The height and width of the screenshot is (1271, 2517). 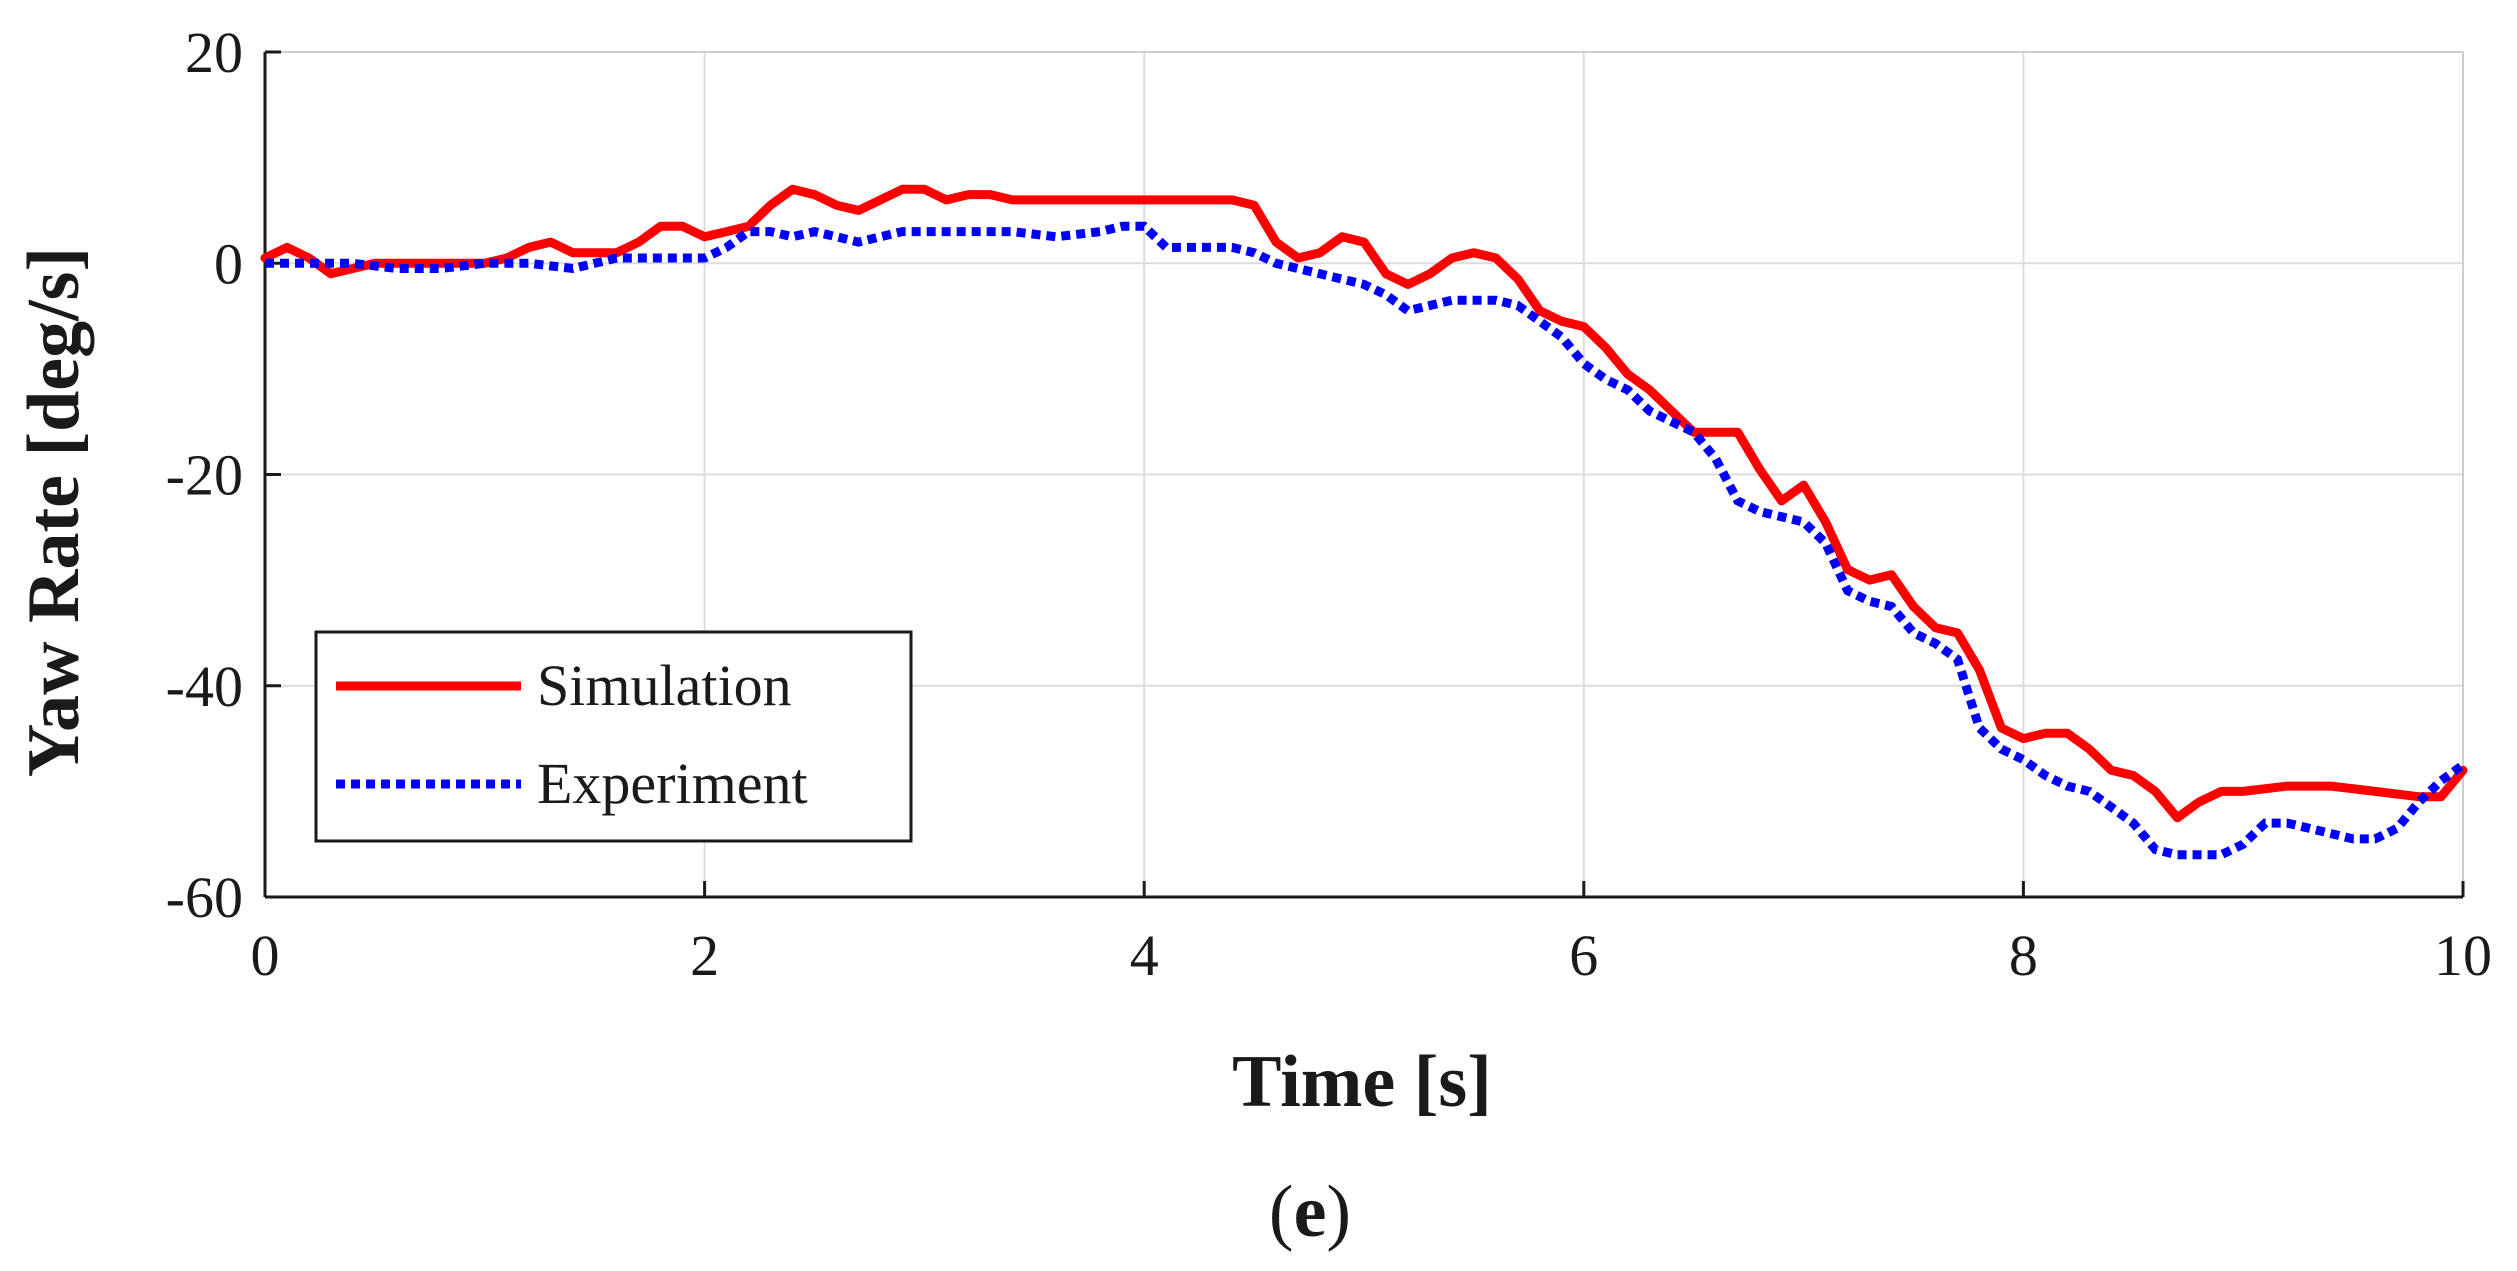 I want to click on x-tick-label: 0, so click(x=265, y=955).